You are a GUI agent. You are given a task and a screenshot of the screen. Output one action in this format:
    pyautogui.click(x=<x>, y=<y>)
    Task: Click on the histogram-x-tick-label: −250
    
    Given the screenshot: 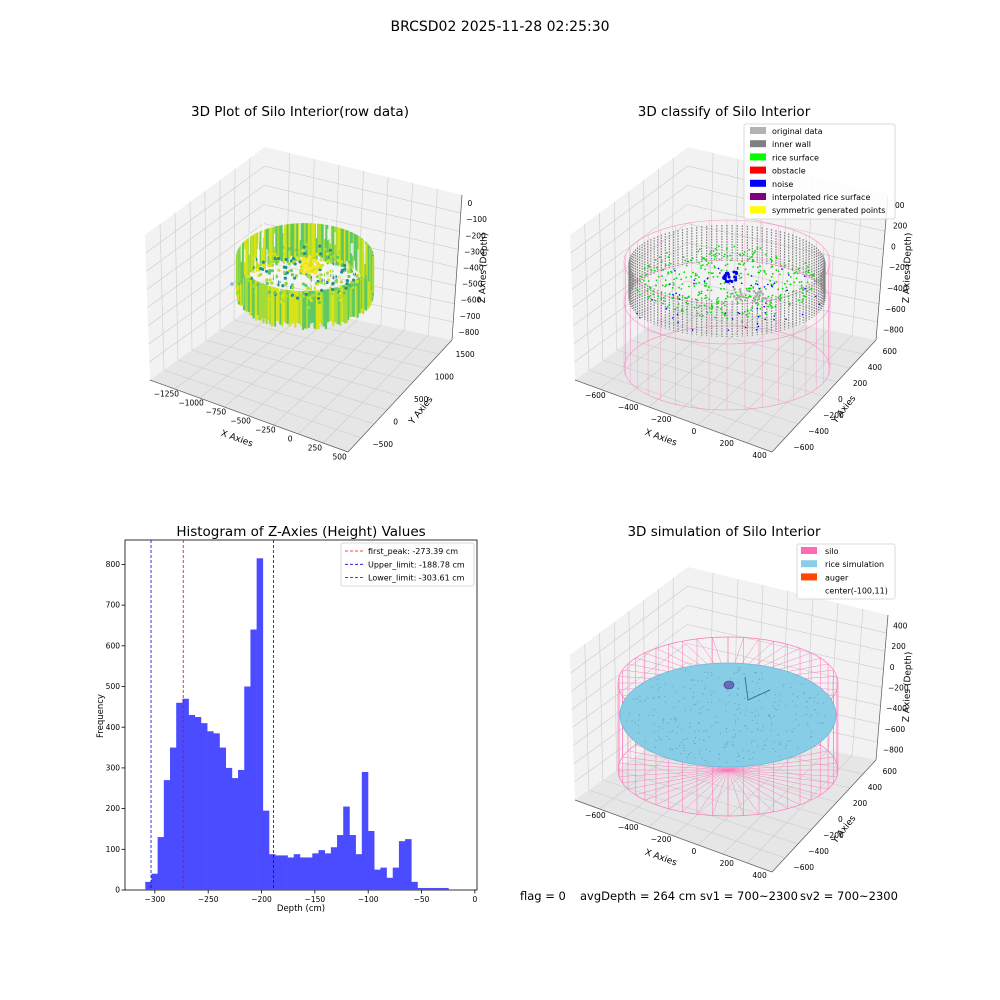 What is the action you would take?
    pyautogui.click(x=208, y=899)
    